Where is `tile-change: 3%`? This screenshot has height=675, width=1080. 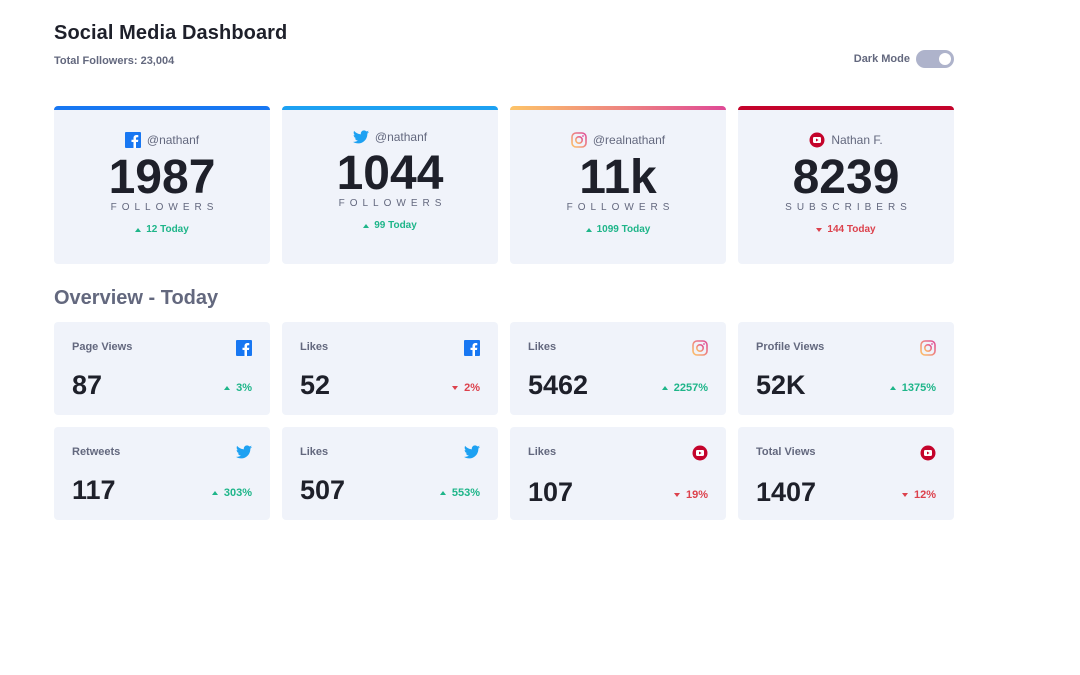 tile-change: 3% is located at coordinates (238, 388).